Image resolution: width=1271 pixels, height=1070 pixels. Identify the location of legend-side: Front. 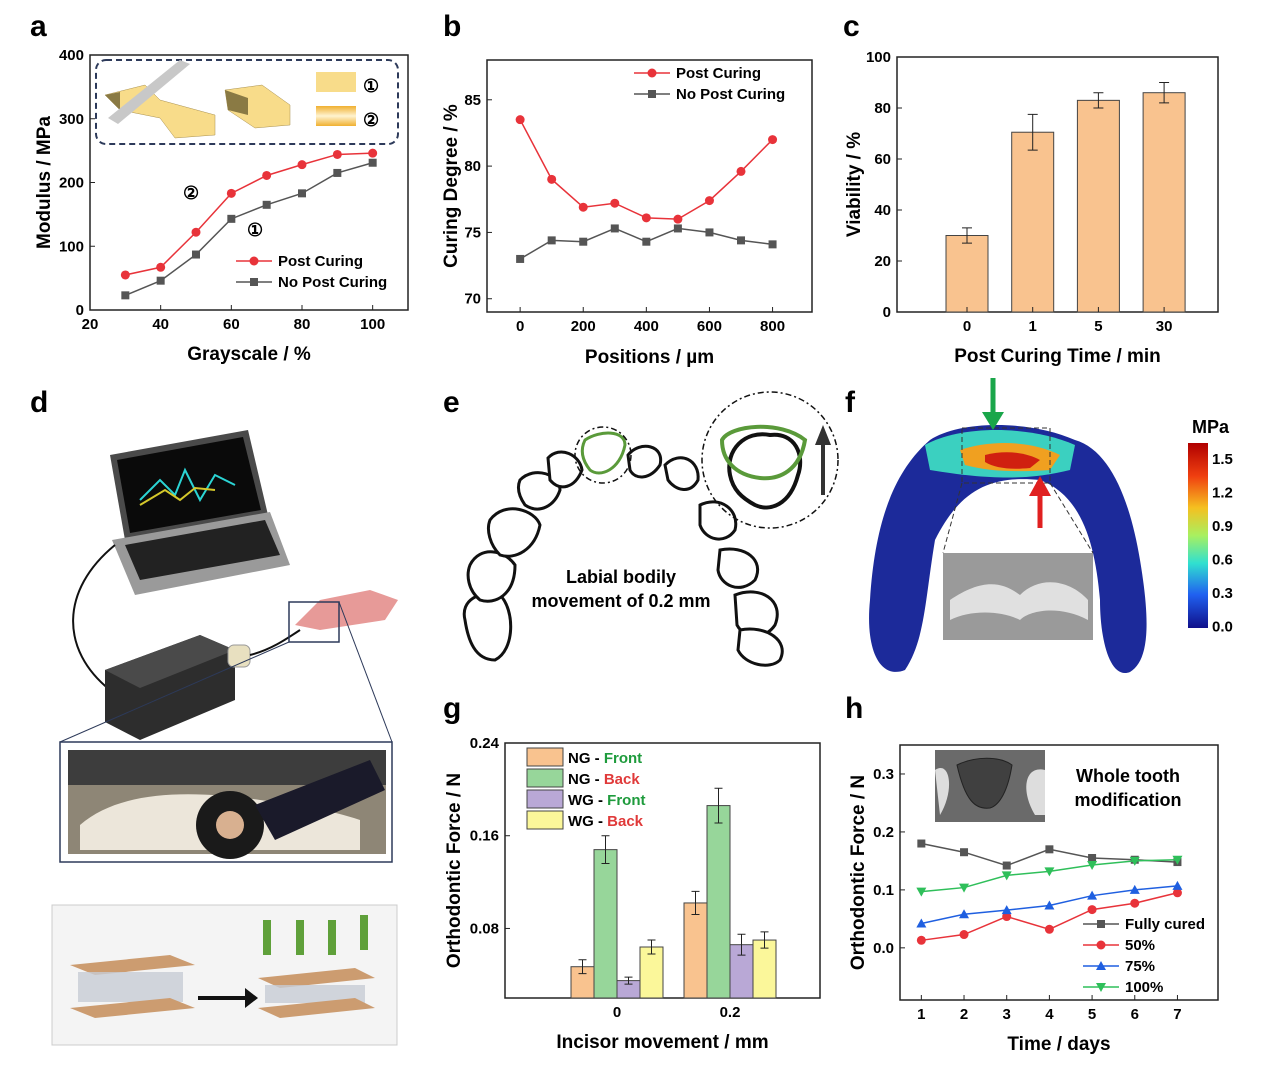
(623, 758).